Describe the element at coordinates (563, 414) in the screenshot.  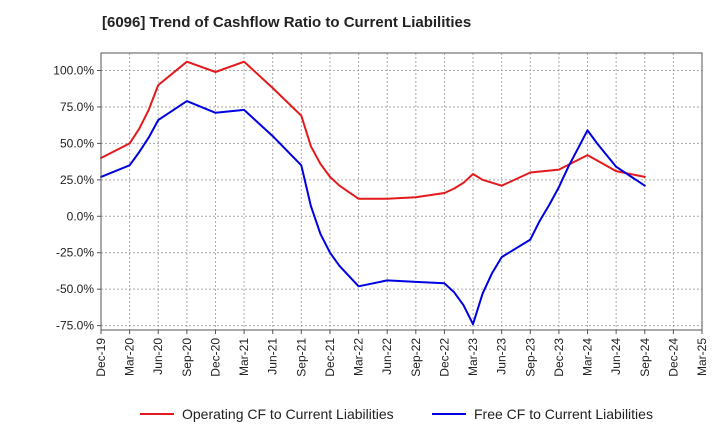
I see `legend-label-free-cf: Free CF to Current Liabilities` at that location.